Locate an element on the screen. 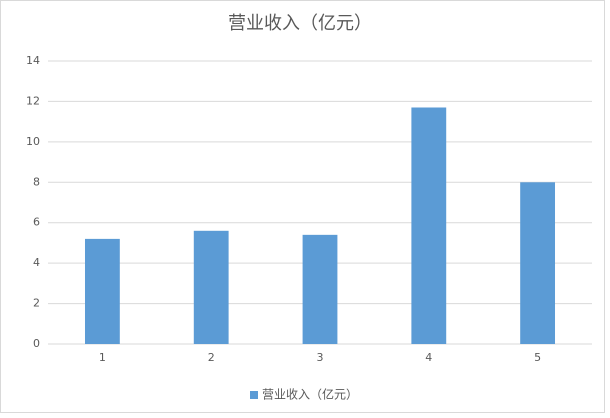  y-tick-label: 6 is located at coordinates (36, 222).